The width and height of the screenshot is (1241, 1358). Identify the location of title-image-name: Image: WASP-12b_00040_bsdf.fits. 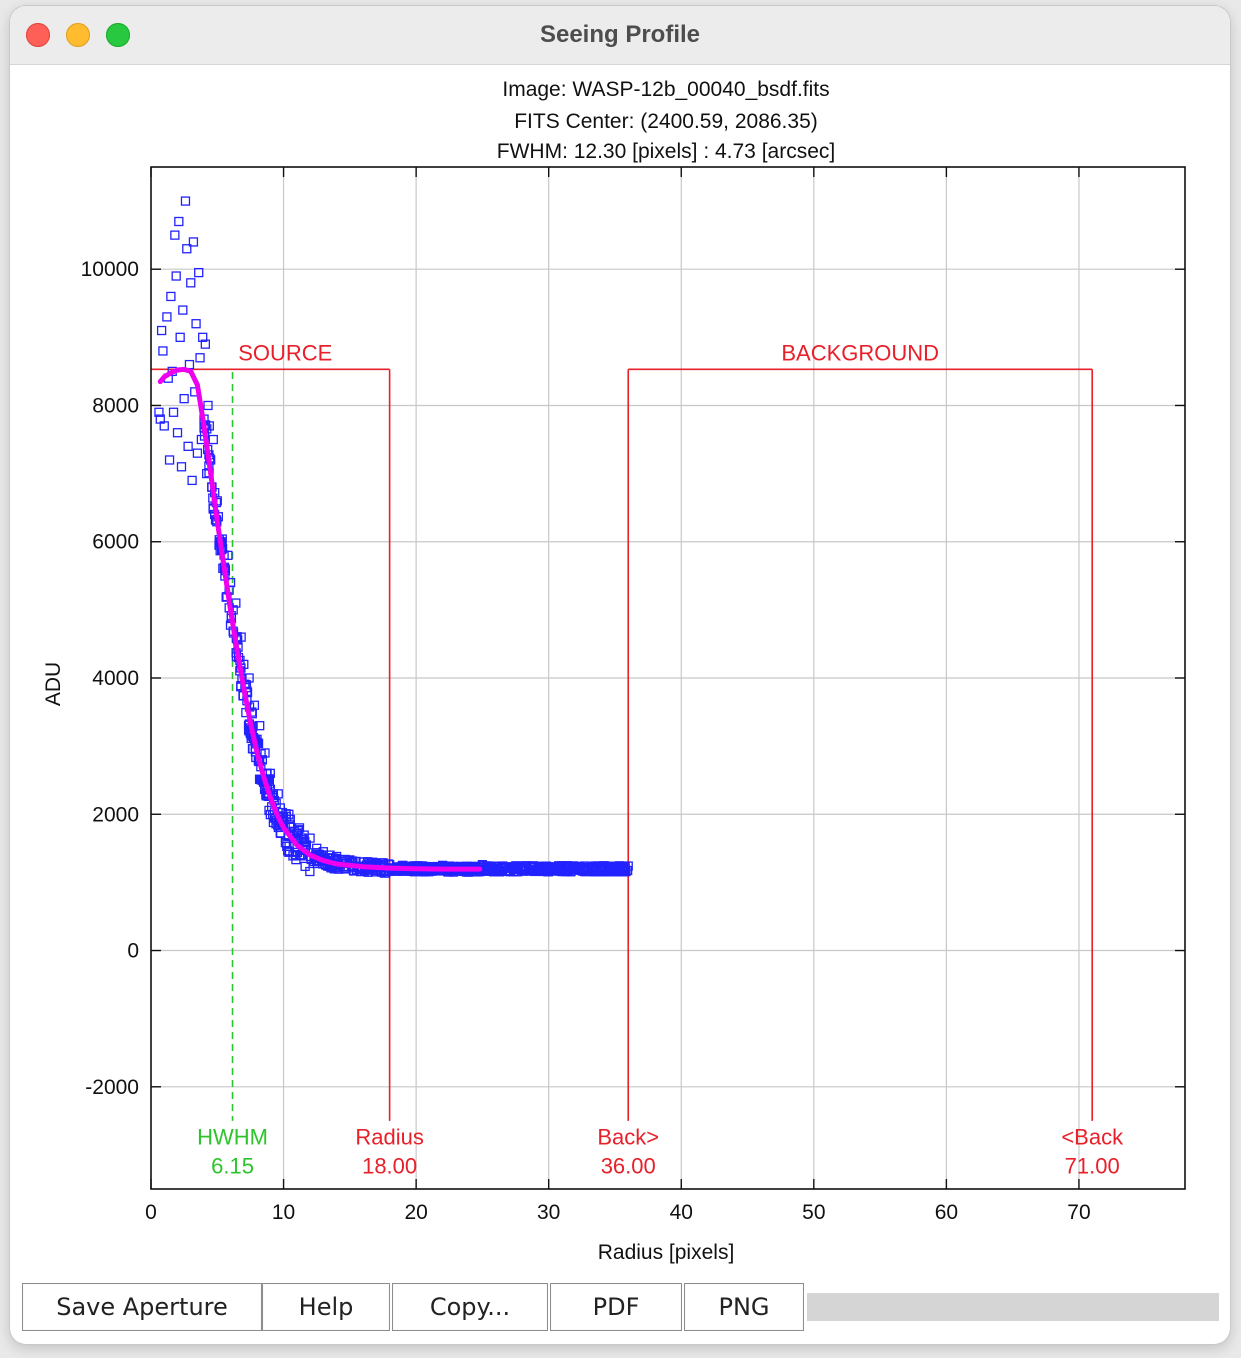
(665, 89).